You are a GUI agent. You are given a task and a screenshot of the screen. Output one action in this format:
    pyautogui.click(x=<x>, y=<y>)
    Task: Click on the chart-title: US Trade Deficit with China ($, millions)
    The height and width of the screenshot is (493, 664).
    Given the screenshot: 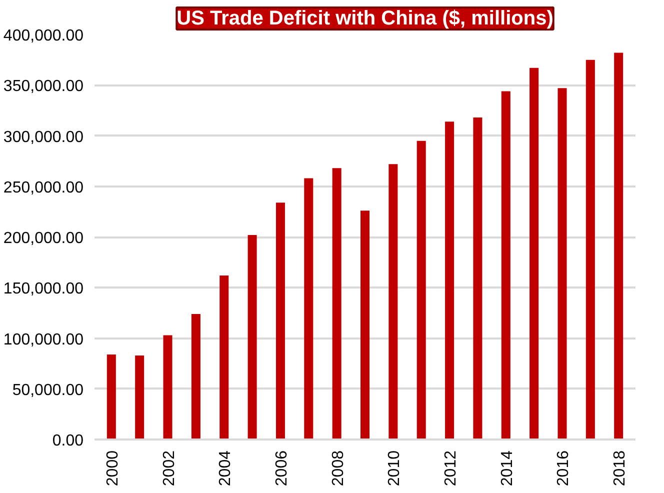 What is the action you would take?
    pyautogui.click(x=365, y=19)
    